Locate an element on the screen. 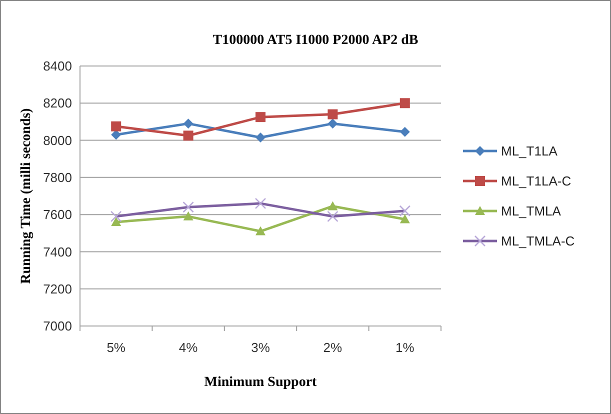  y-tick-label: 7400 is located at coordinates (57, 252).